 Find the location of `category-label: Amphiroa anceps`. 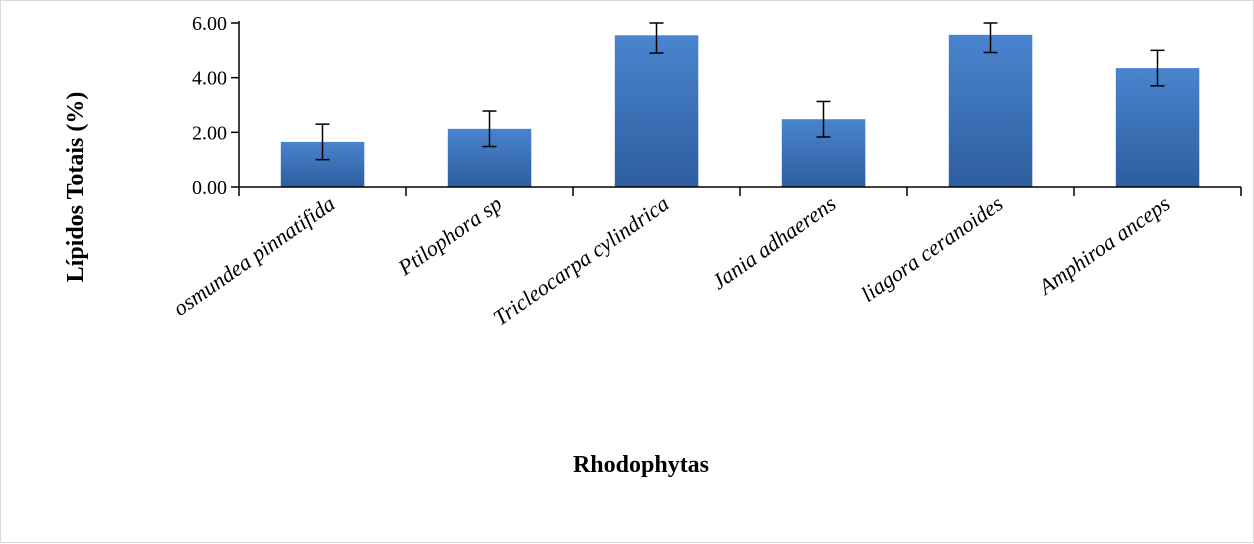

category-label: Amphiroa anceps is located at coordinates (1103, 246).